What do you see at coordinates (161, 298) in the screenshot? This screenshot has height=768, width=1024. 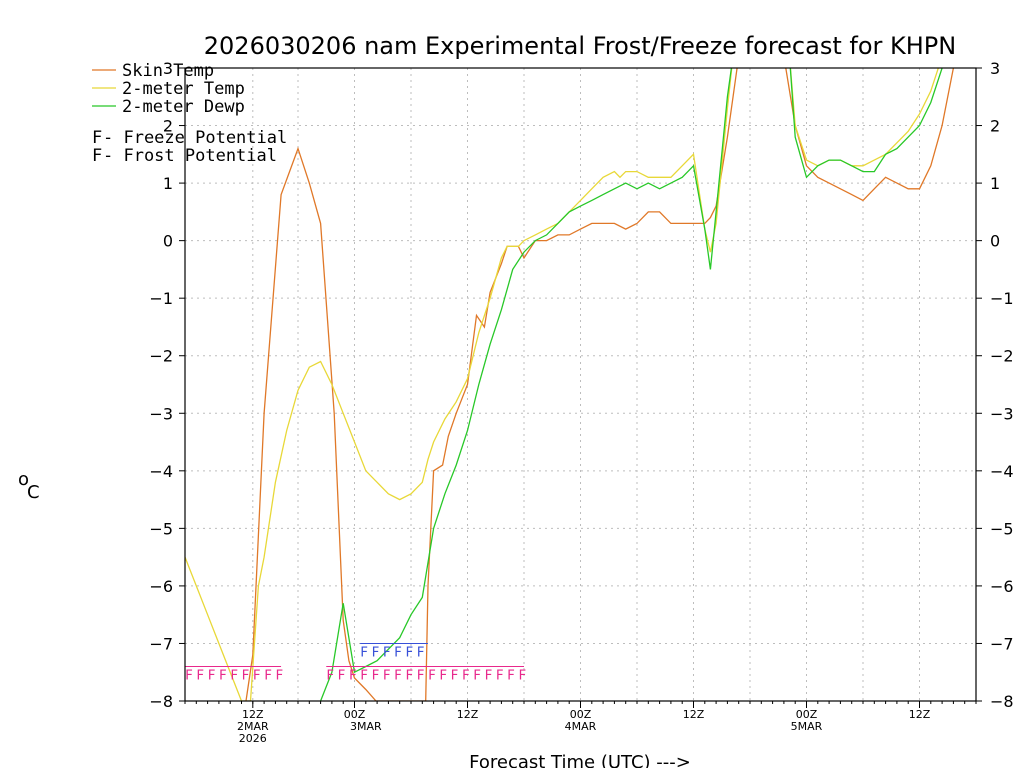 I see `y-tick-label-left: −1` at bounding box center [161, 298].